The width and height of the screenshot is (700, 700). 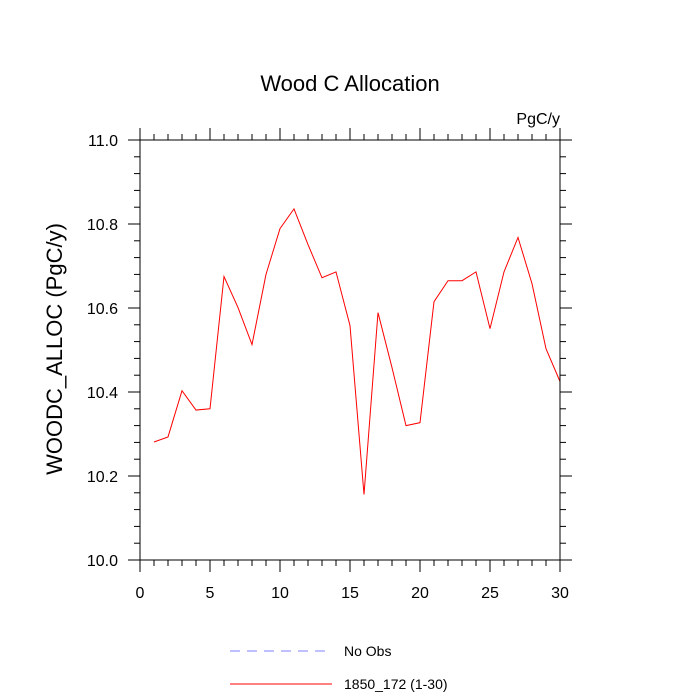 I want to click on y-tick-label: 10.8, so click(x=102, y=225).